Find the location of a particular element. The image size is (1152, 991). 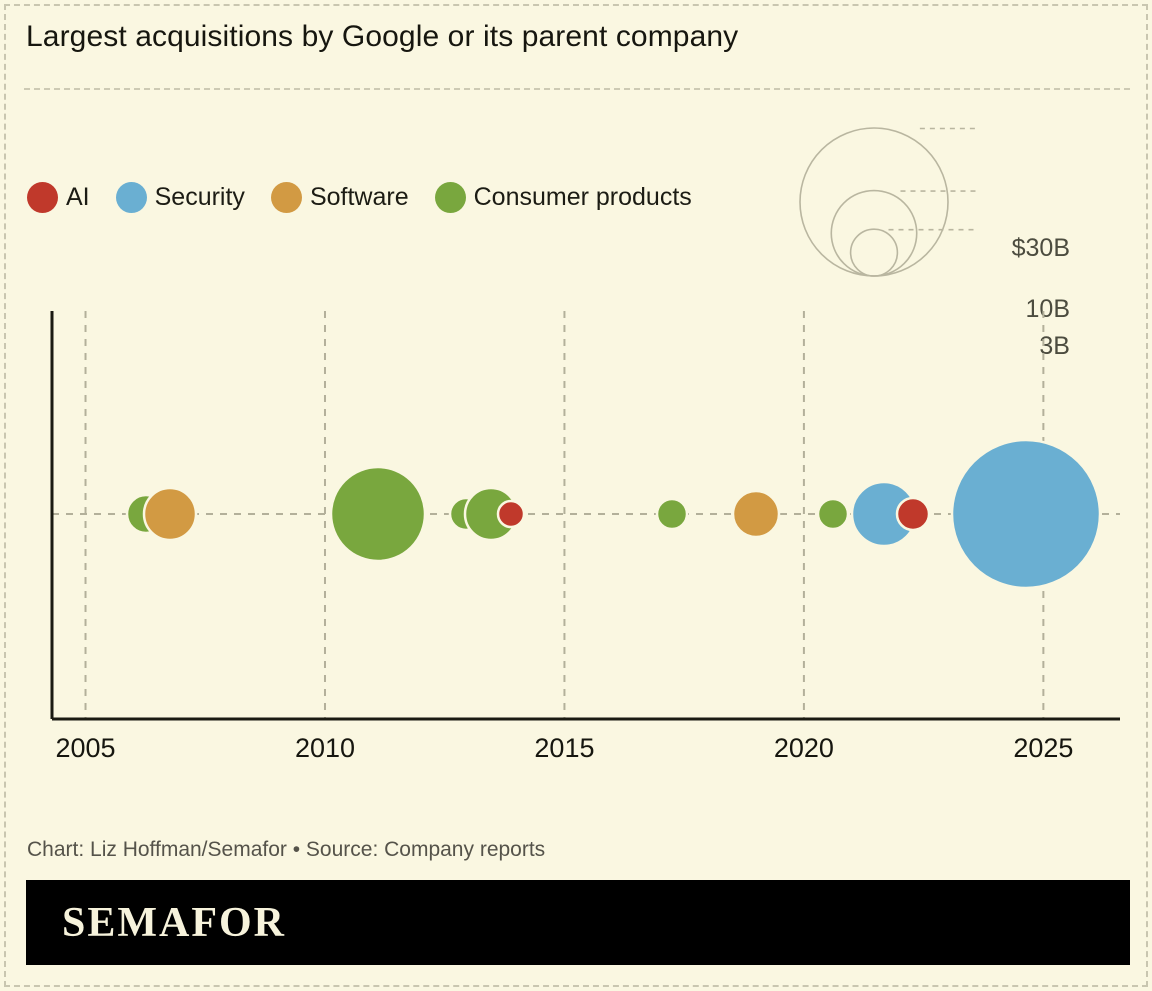

legend-item: Consumer products is located at coordinates (563, 197).